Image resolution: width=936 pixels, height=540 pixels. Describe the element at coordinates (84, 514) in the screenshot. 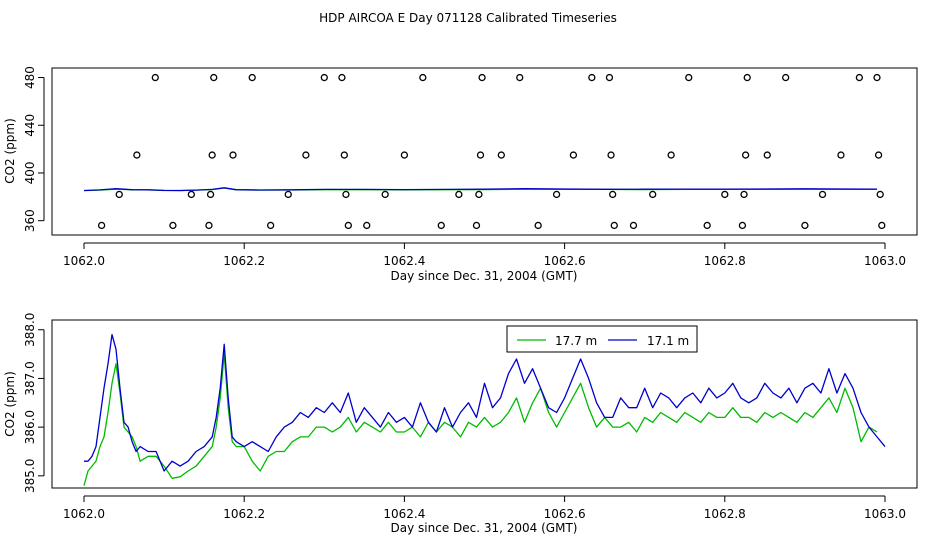

I see `bottom-x-tick-label: 1062.0` at that location.